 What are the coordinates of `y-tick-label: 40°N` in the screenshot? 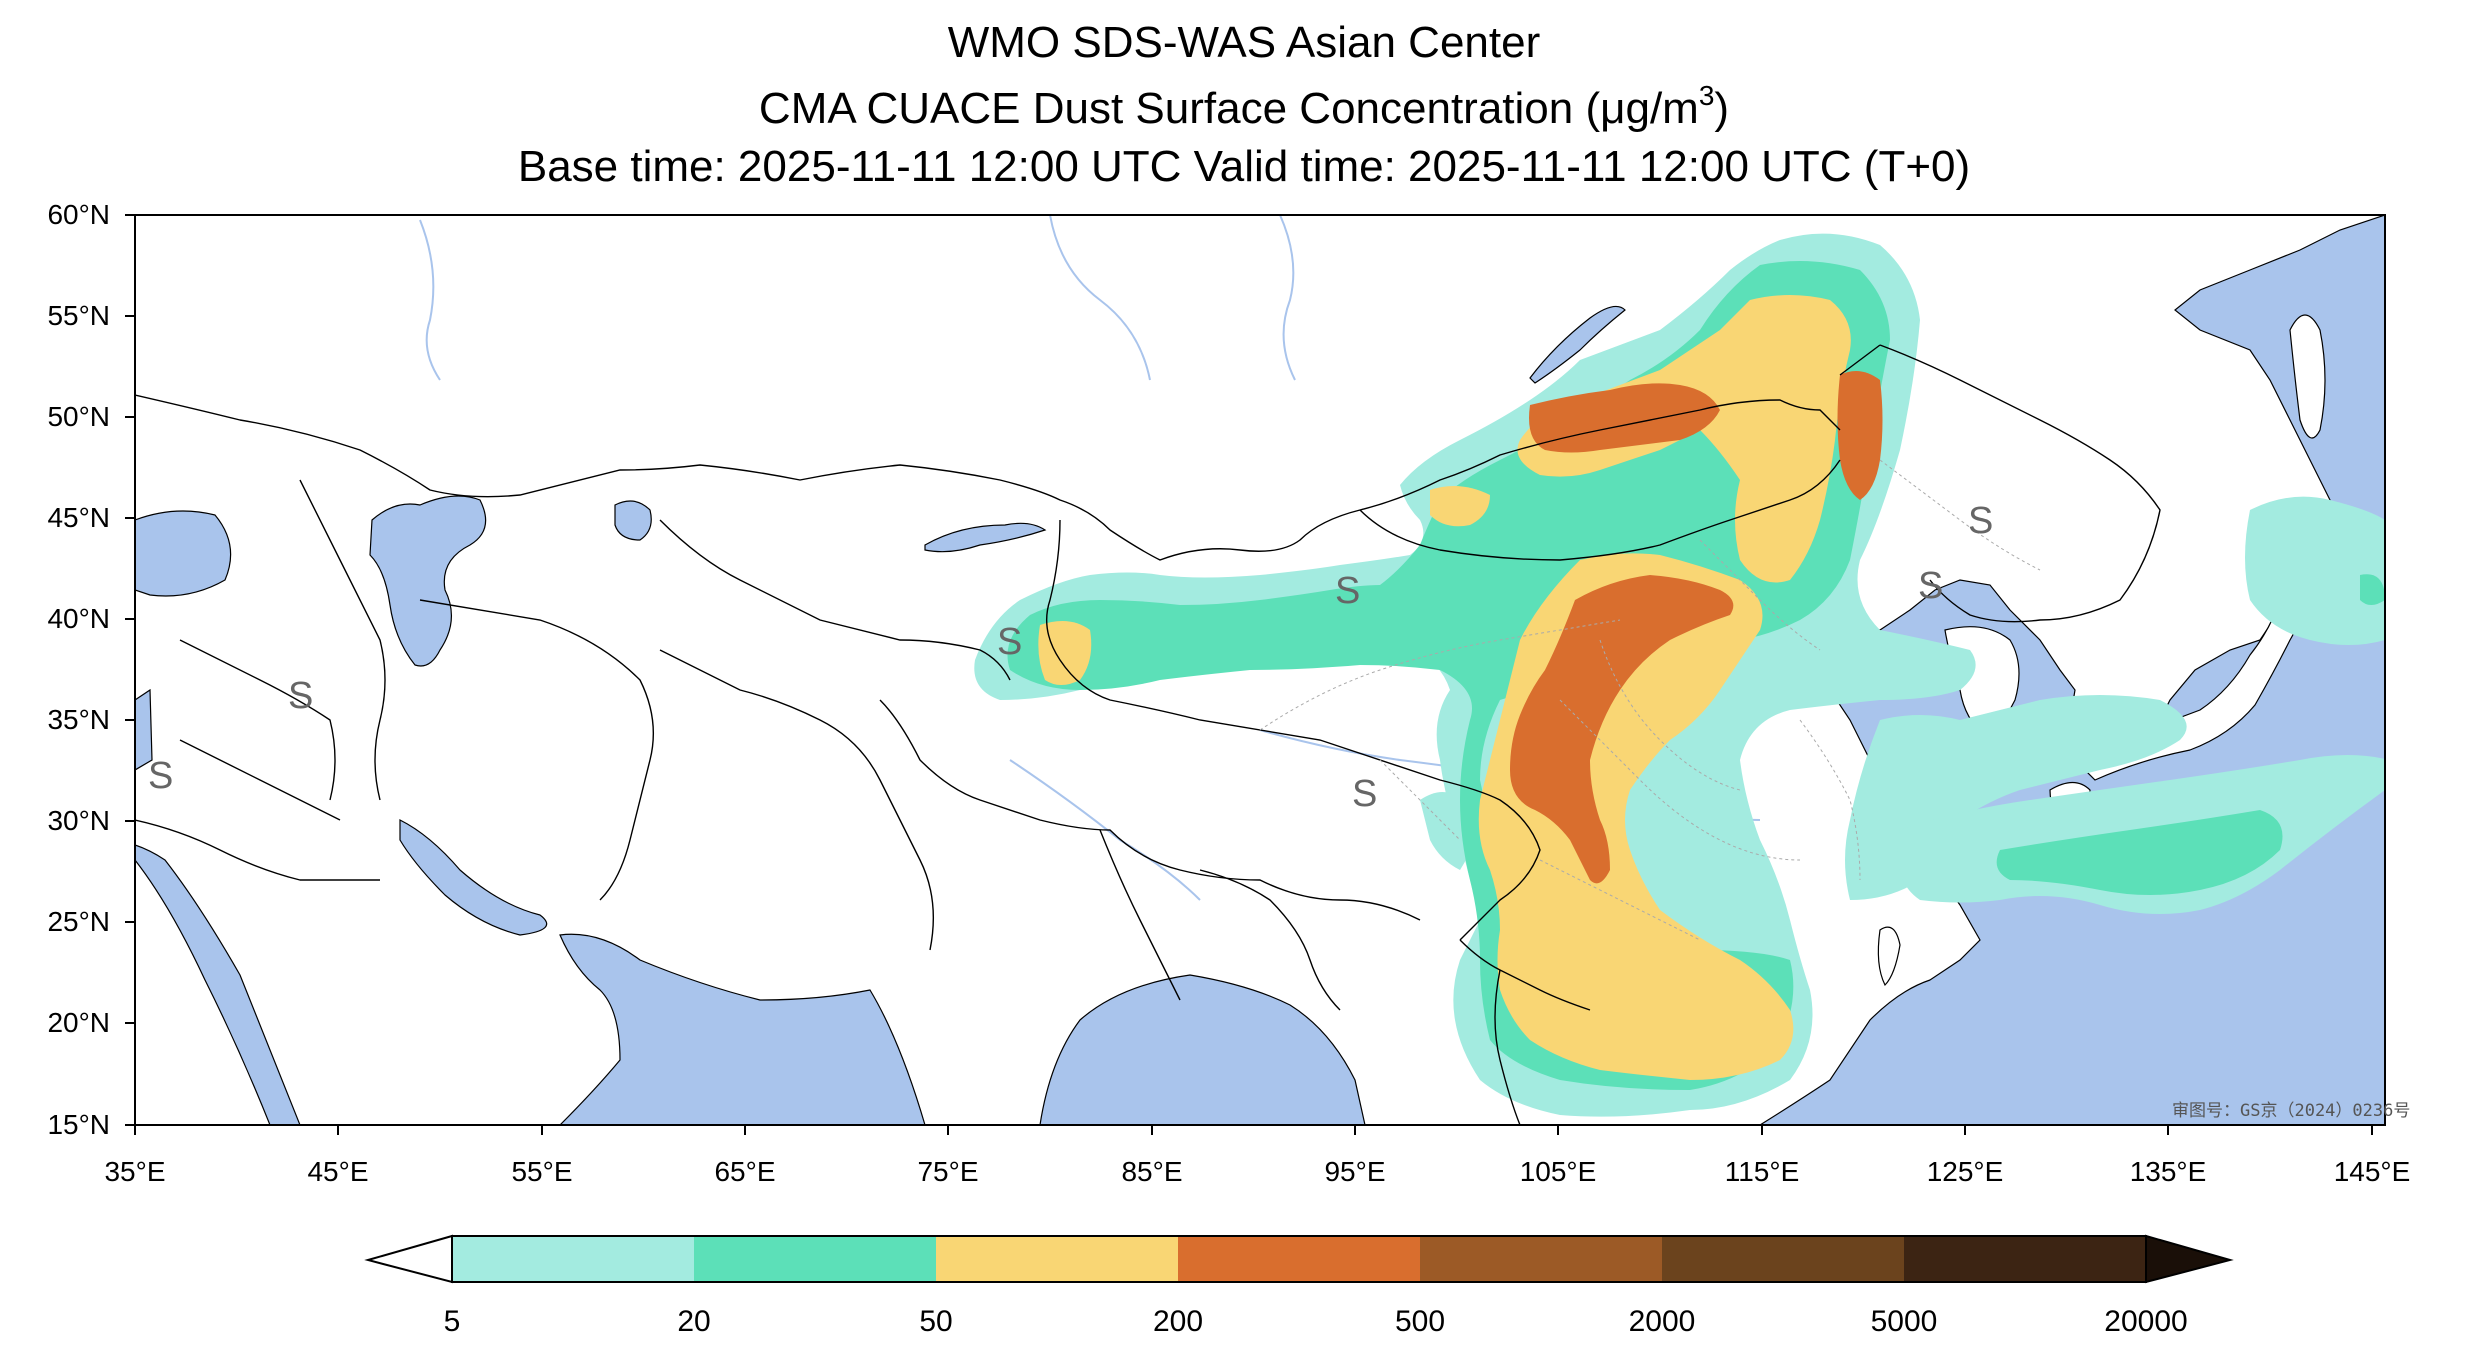 It's located at (78, 618).